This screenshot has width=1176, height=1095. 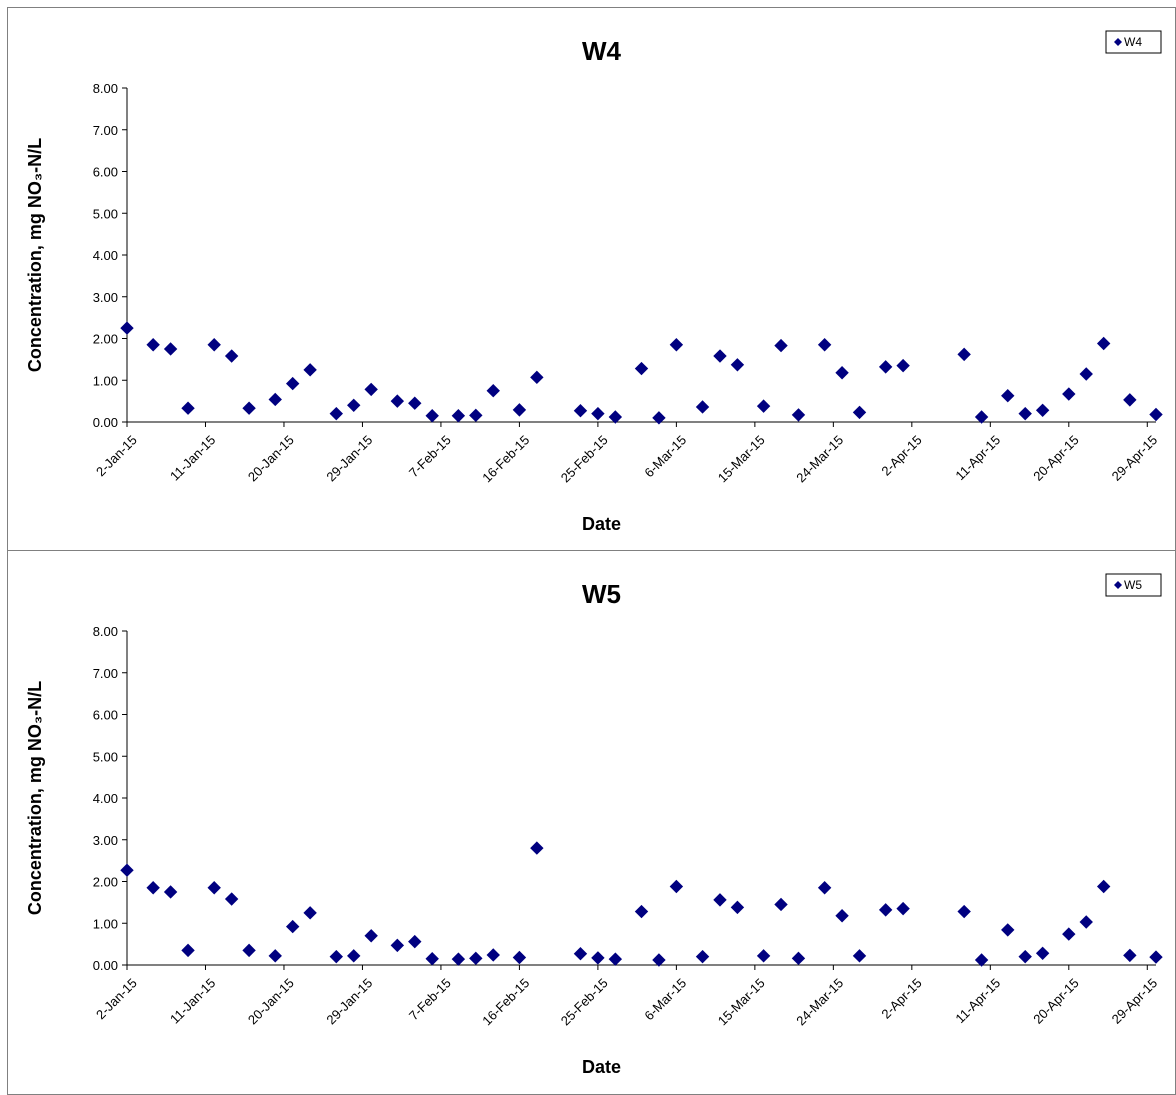 I want to click on y-tick-label: 2.00, so click(x=105, y=882).